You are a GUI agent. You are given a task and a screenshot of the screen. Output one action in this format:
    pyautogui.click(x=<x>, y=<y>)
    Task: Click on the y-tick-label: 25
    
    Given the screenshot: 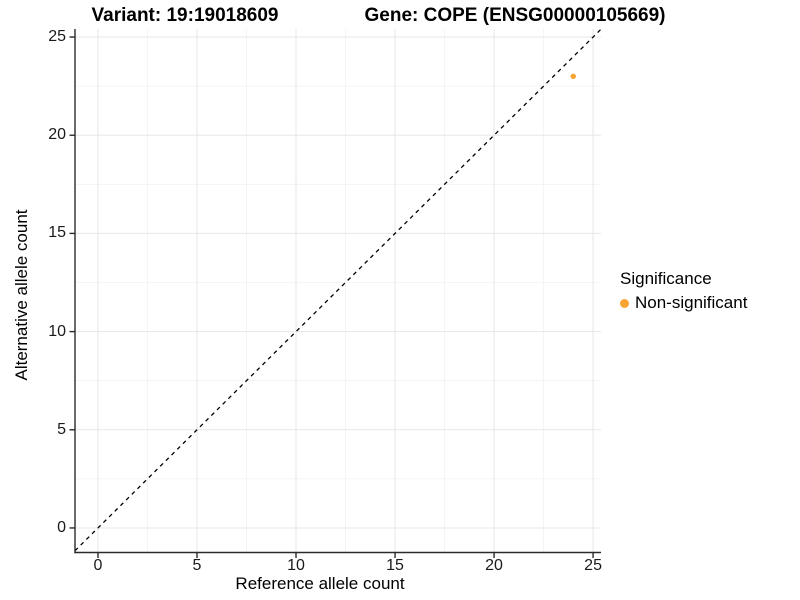 What is the action you would take?
    pyautogui.click(x=57, y=37)
    